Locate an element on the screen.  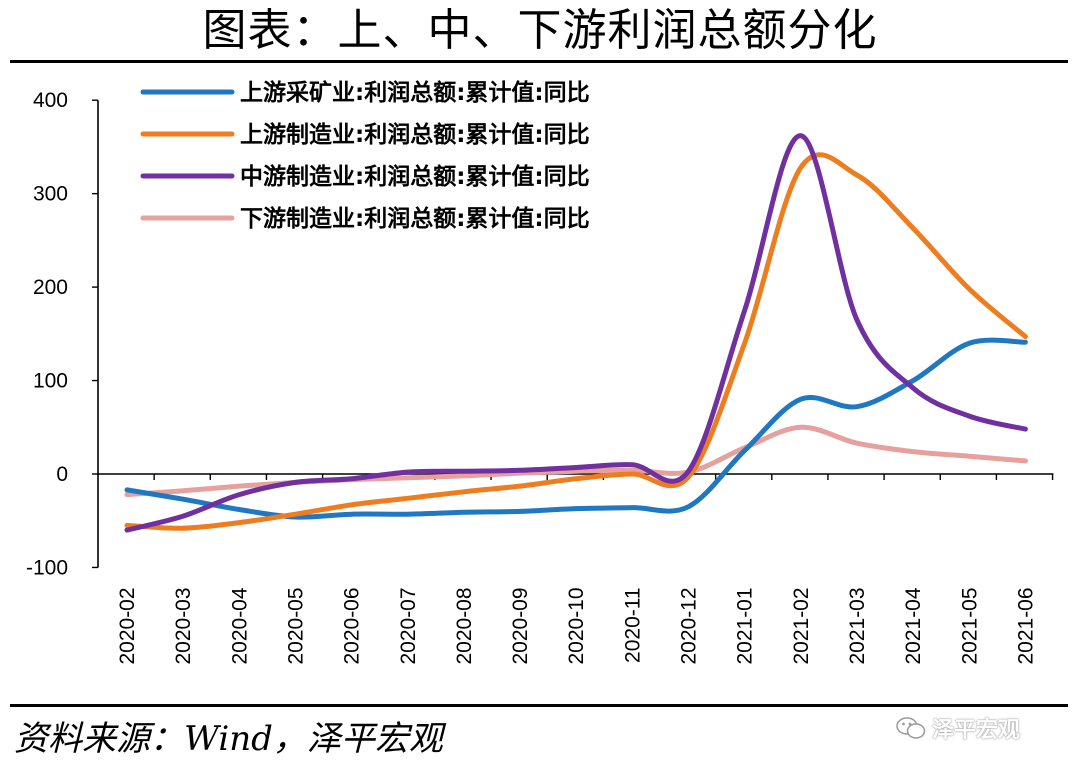
x-tick-label: 2020-11 is located at coordinates (632, 625).